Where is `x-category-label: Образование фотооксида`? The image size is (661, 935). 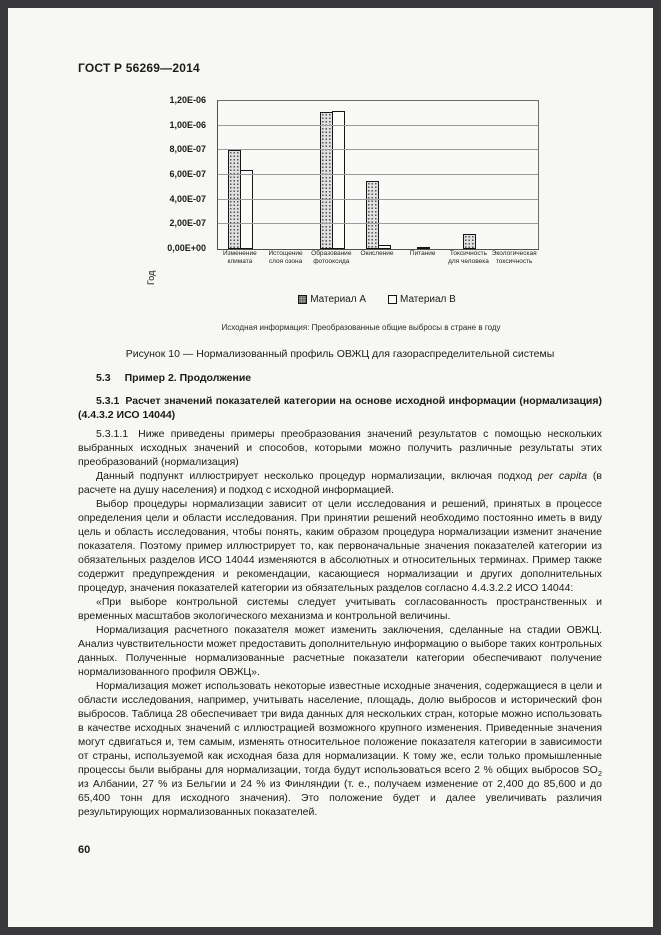
x-category-label: Образование фотооксида is located at coordinates (331, 257).